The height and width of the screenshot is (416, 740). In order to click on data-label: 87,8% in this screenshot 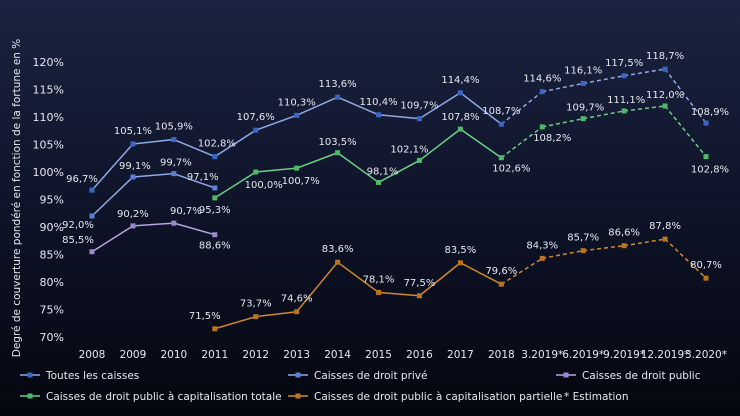, I will do `click(665, 226)`.